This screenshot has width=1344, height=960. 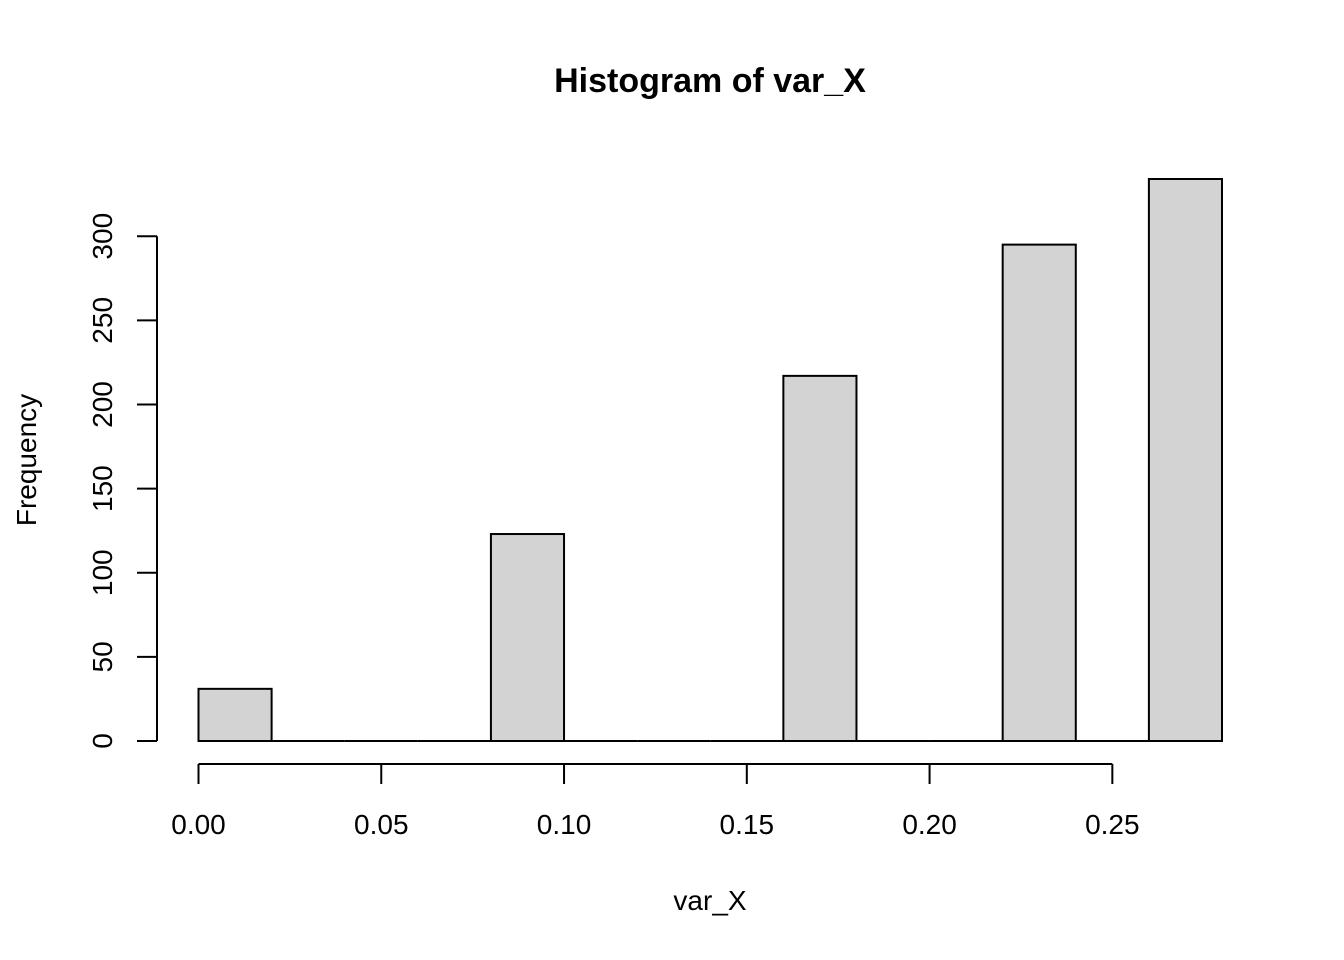 I want to click on x-tick-label: 0.05, so click(x=381, y=824).